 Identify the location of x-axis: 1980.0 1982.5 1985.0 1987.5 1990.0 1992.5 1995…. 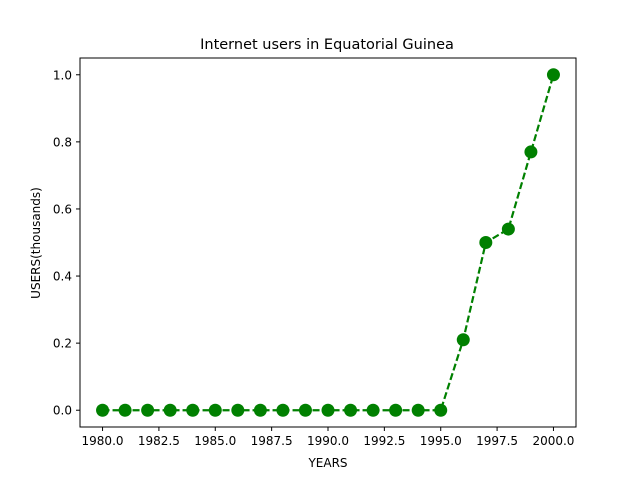
(328, 437).